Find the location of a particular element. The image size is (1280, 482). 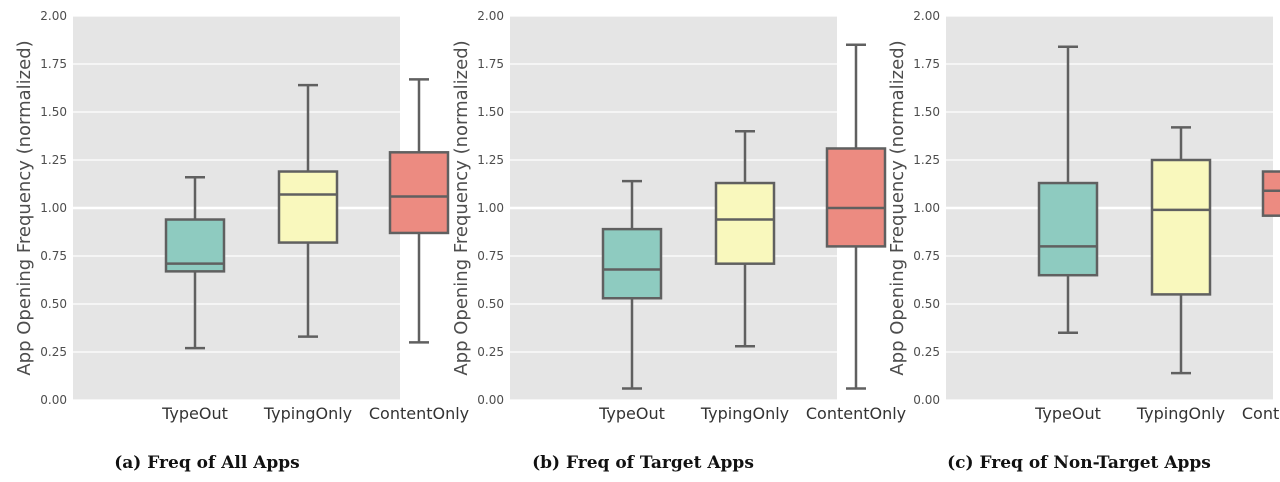

subfigure-caption: (b) Freq of Target Apps is located at coordinates (643, 463).